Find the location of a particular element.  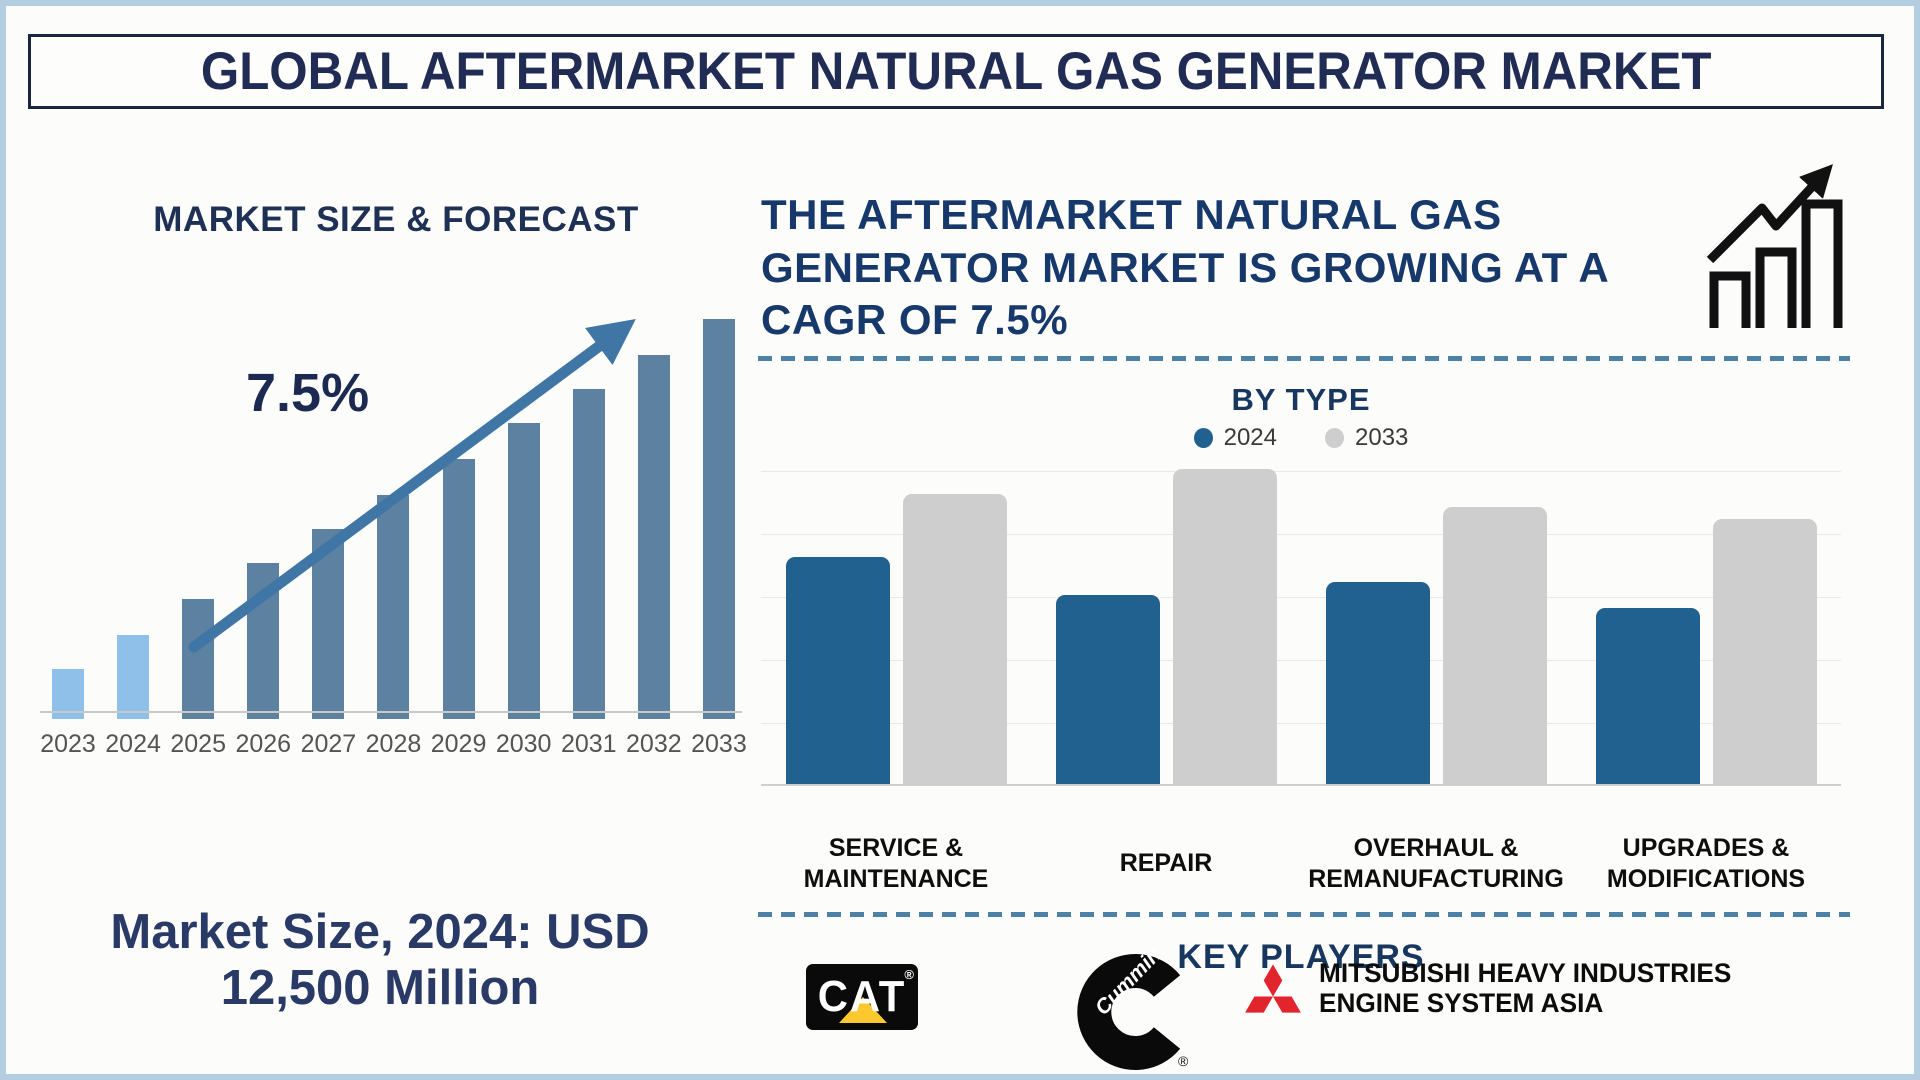

legend-label-2033: 2033 is located at coordinates (1382, 437).